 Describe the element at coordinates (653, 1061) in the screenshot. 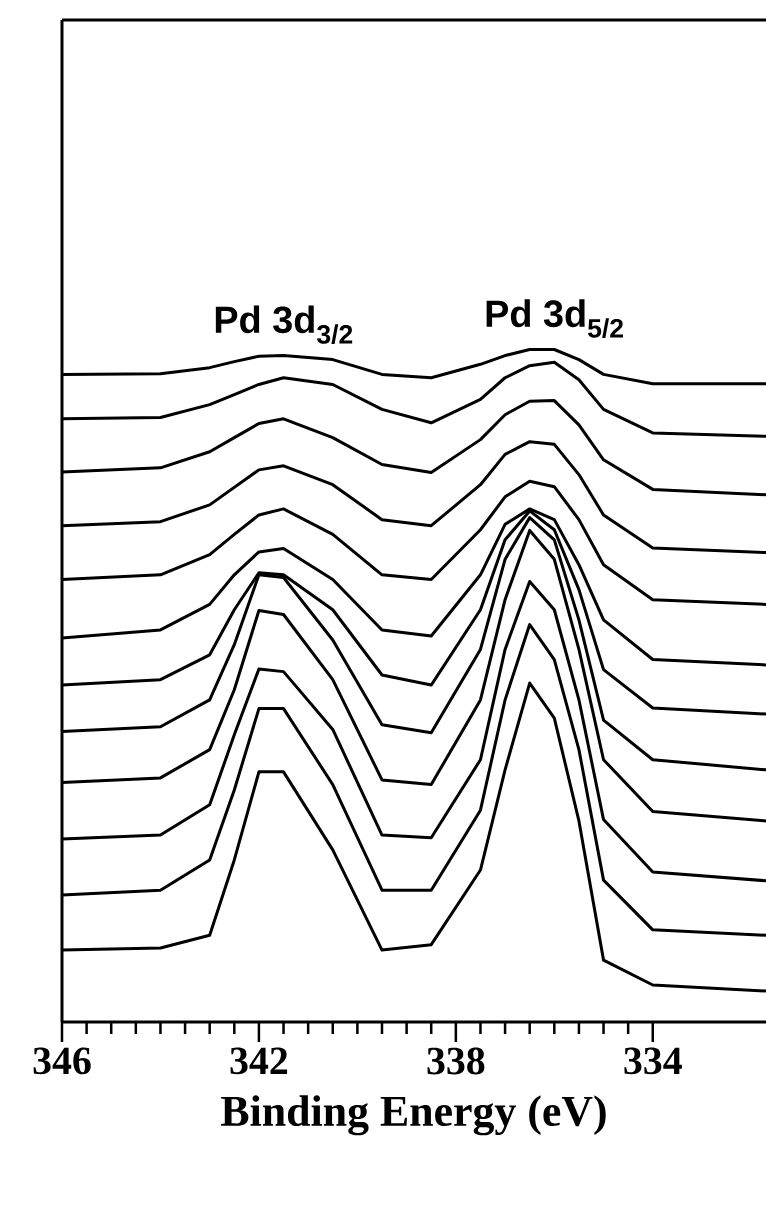

I see `x-tick-label: 334` at that location.